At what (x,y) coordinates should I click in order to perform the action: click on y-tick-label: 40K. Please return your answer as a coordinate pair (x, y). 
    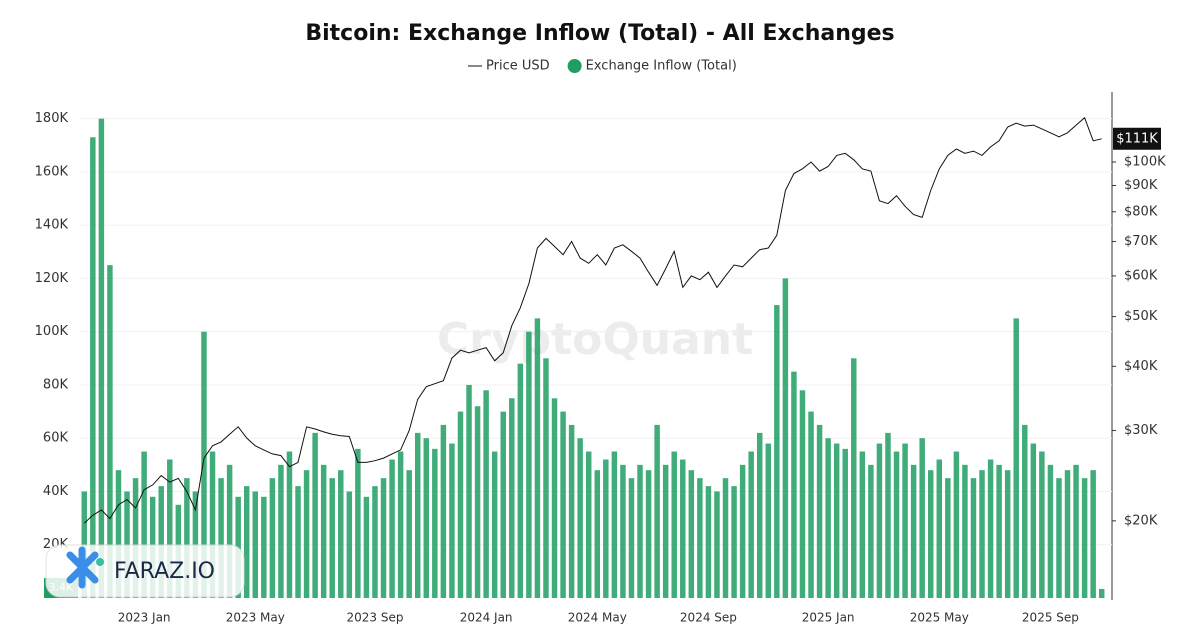
    Looking at the image, I should click on (56, 491).